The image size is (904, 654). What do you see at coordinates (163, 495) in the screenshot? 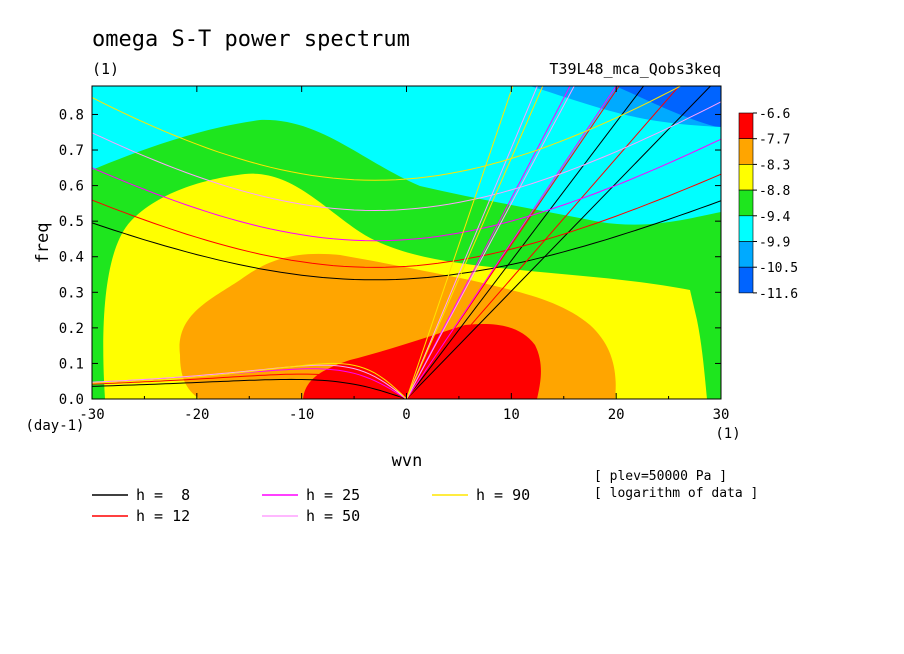
I see `legend-label: h = 8` at bounding box center [163, 495].